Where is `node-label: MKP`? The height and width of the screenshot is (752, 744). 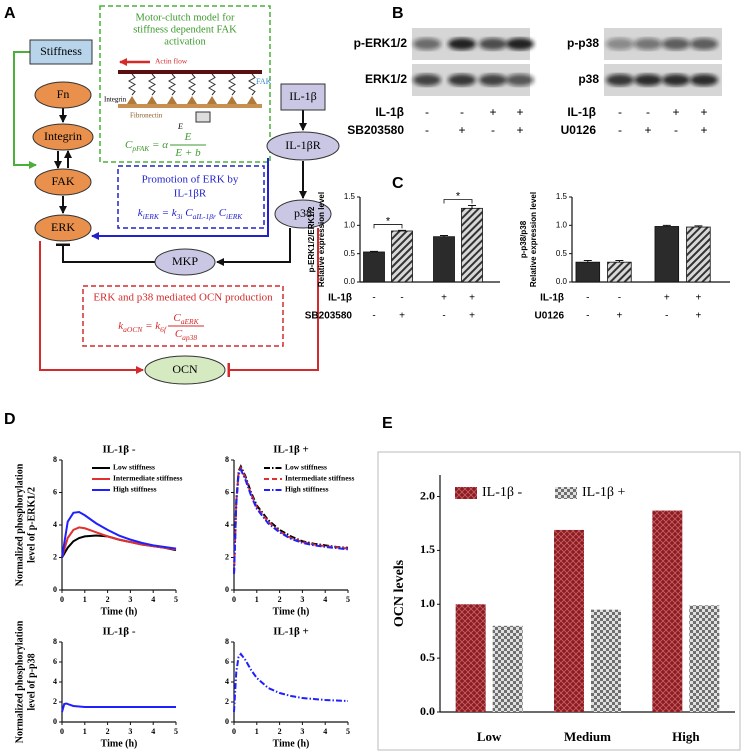
node-label: MKP is located at coordinates (185, 261).